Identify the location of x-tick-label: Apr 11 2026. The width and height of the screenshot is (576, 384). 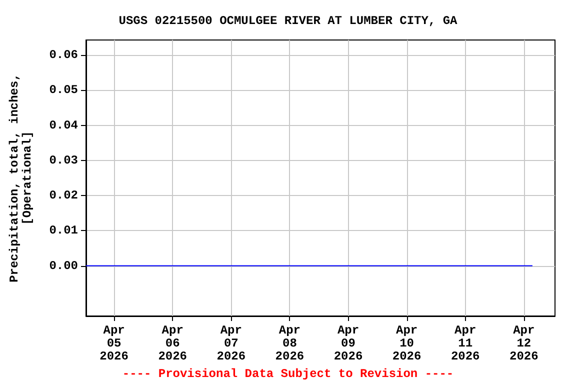
(465, 344).